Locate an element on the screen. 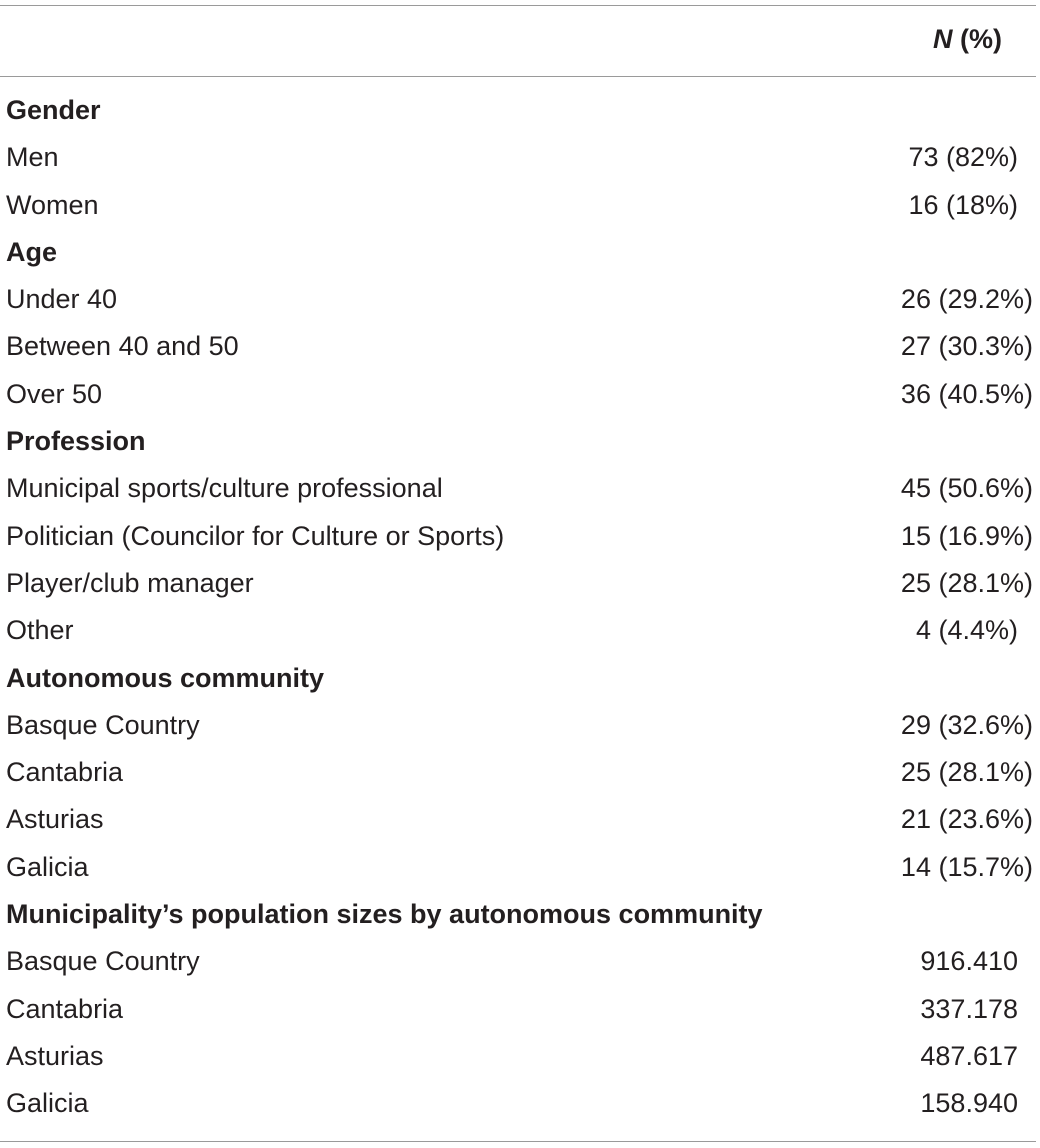  table-row: Galicia 158.940 is located at coordinates (518, 1103).